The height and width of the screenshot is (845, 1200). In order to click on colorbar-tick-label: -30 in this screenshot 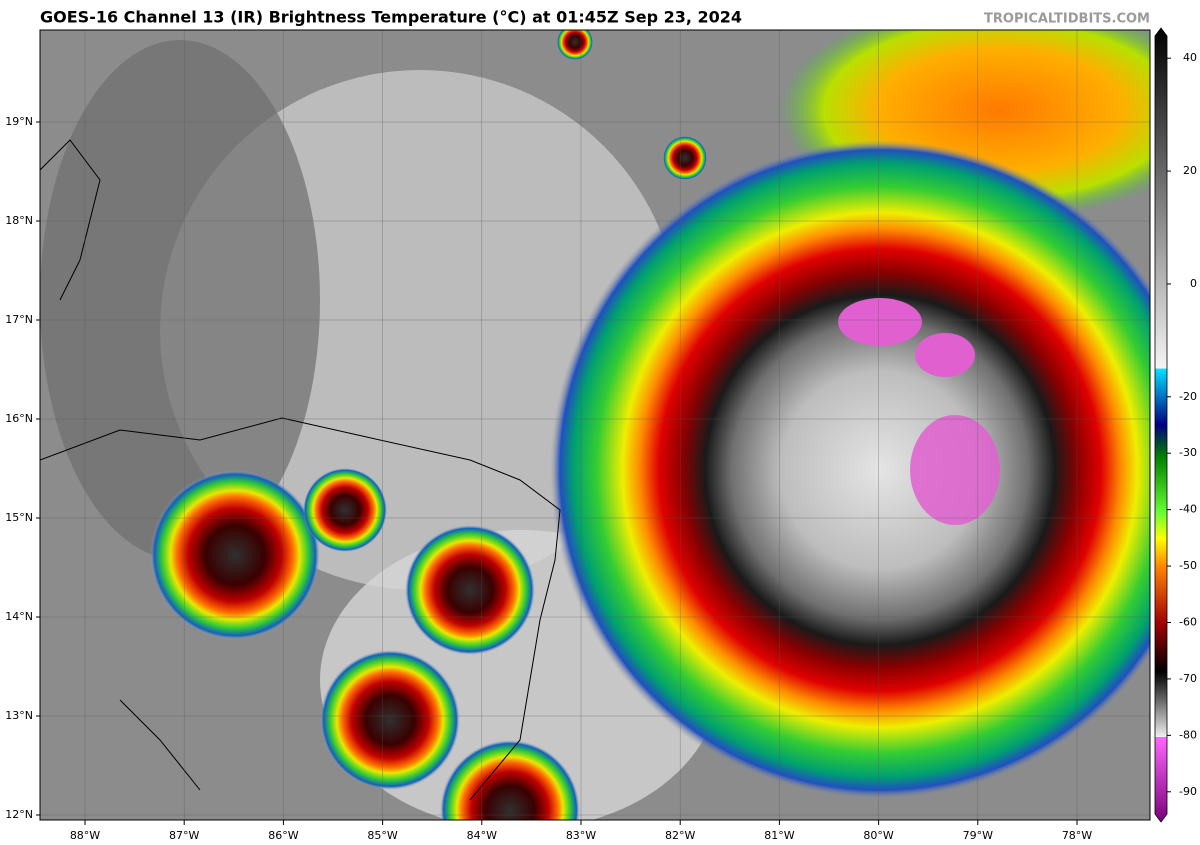, I will do `click(1188, 452)`.